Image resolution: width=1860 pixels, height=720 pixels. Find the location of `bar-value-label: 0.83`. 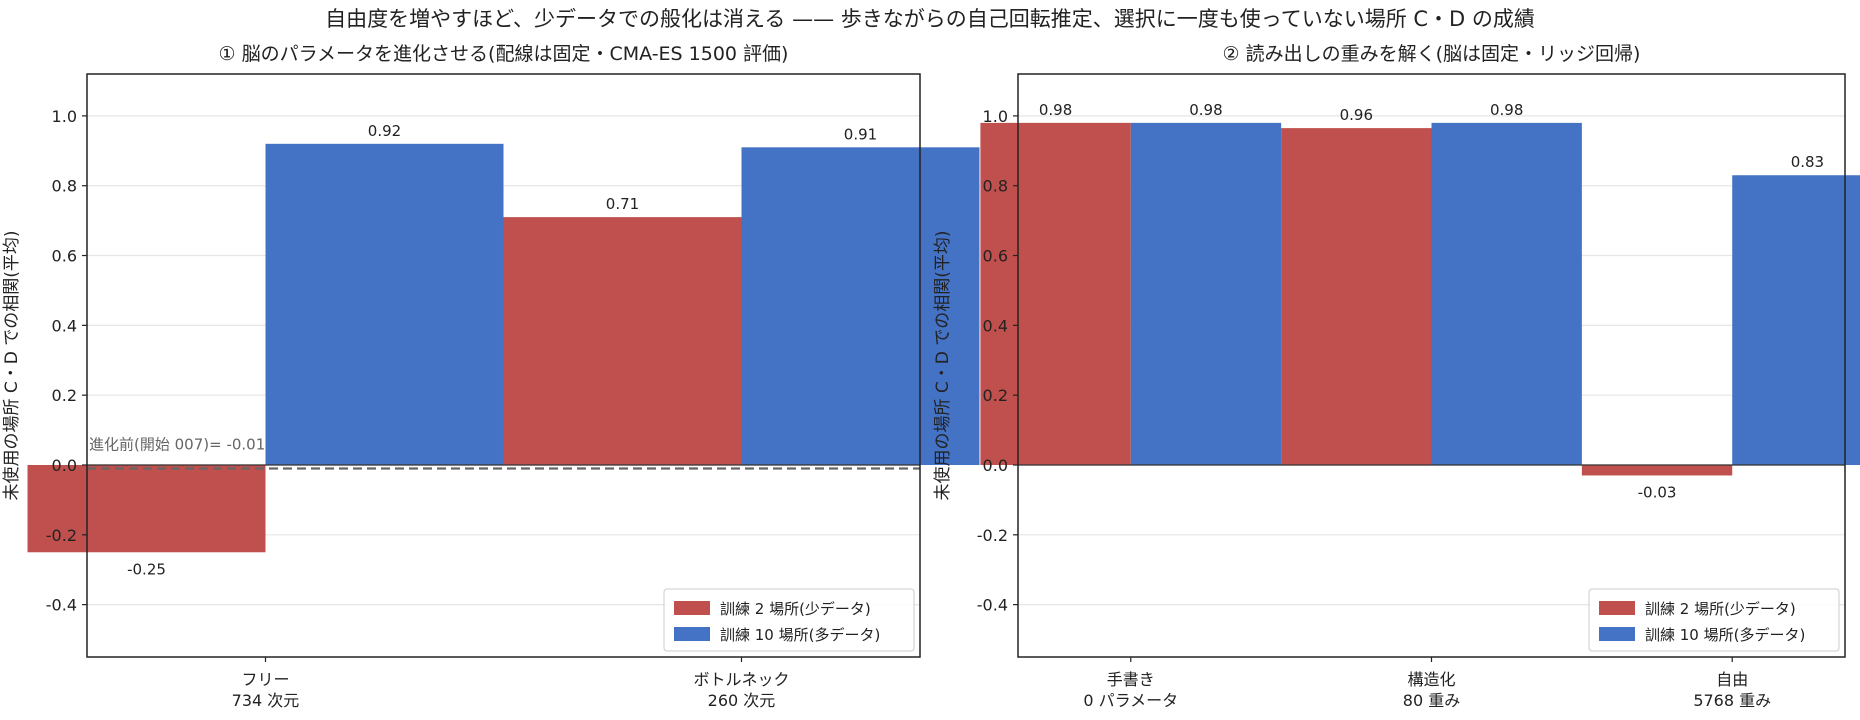

bar-value-label: 0.83 is located at coordinates (1807, 162).